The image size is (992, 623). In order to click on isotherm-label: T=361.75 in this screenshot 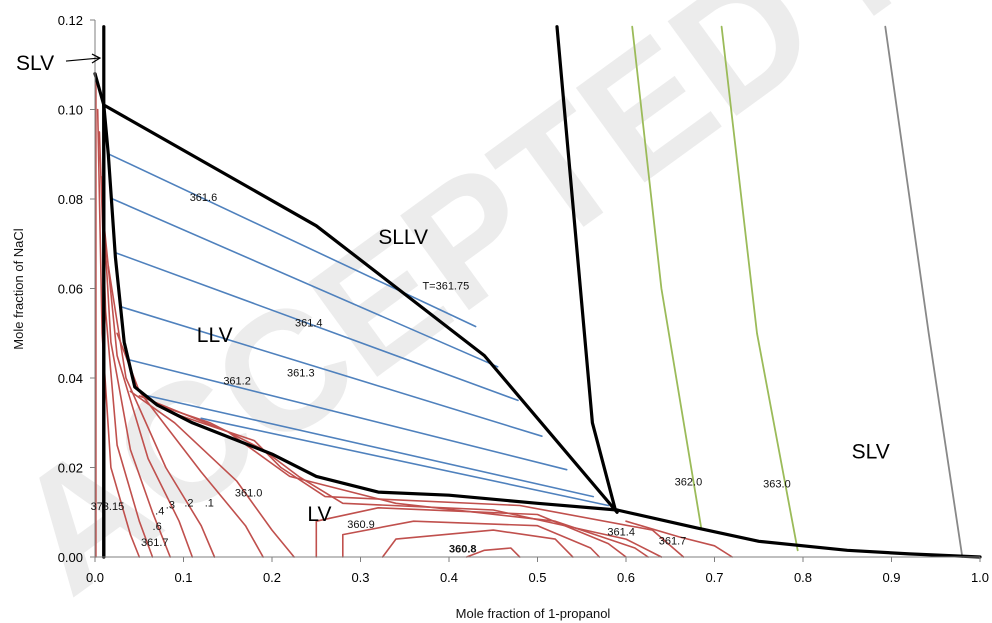, I will do `click(445, 286)`.